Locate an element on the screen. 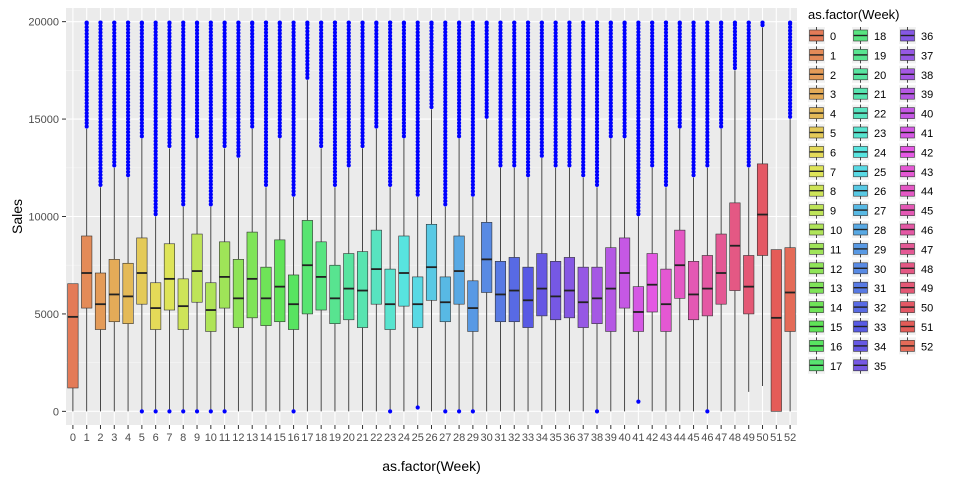 The width and height of the screenshot is (960, 480). legend-item-week-38: 38 is located at coordinates (916, 74).